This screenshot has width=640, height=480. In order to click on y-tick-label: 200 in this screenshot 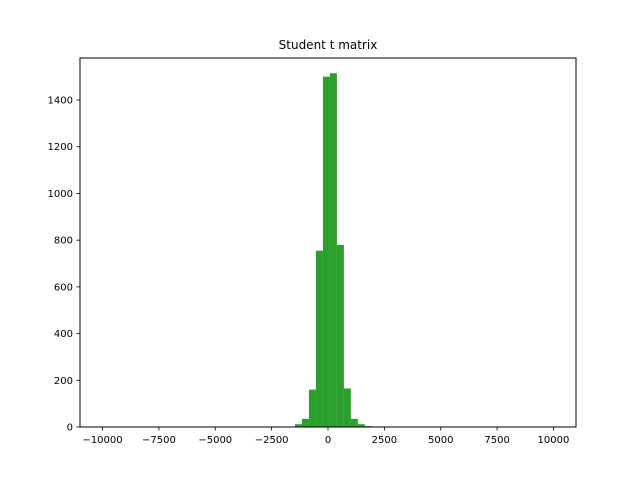, I will do `click(63, 381)`.